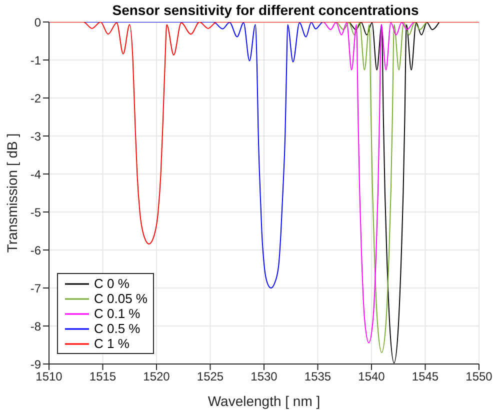  What do you see at coordinates (36, 364) in the screenshot?
I see `y-tick-label: -9` at bounding box center [36, 364].